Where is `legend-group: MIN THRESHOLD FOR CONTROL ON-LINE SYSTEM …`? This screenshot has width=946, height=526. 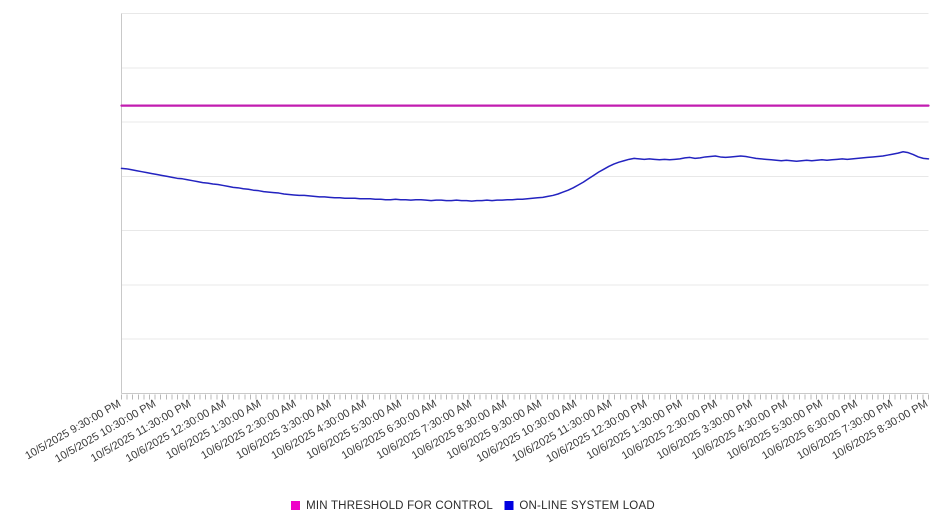
legend-group: MIN THRESHOLD FOR CONTROL ON-LINE SYSTEM … is located at coordinates (473, 506).